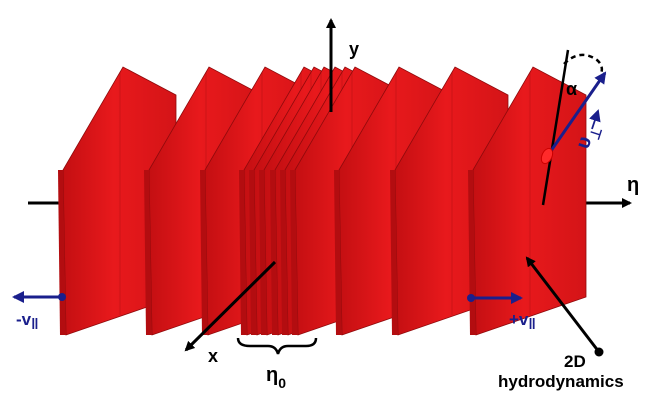  I want to click on v-right-sign: +v, so click(519, 319).